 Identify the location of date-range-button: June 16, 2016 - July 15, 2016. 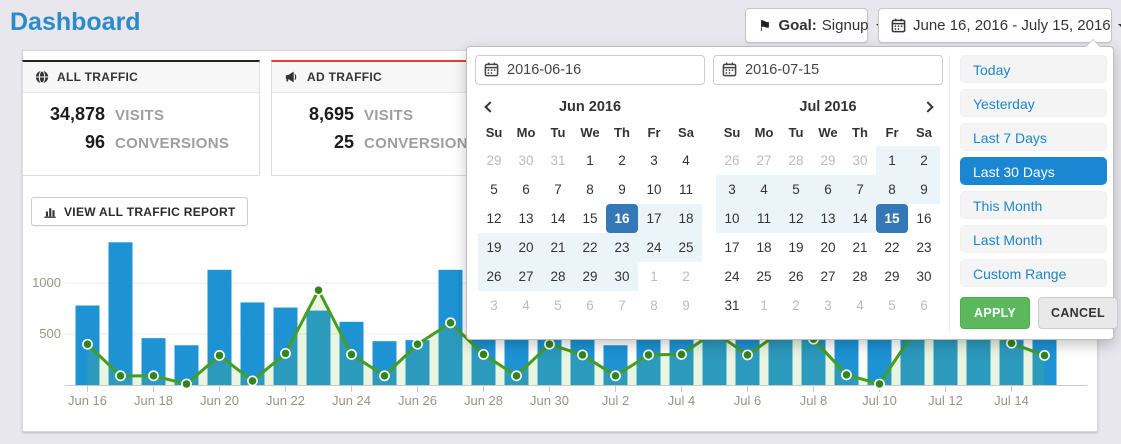
(999, 25).